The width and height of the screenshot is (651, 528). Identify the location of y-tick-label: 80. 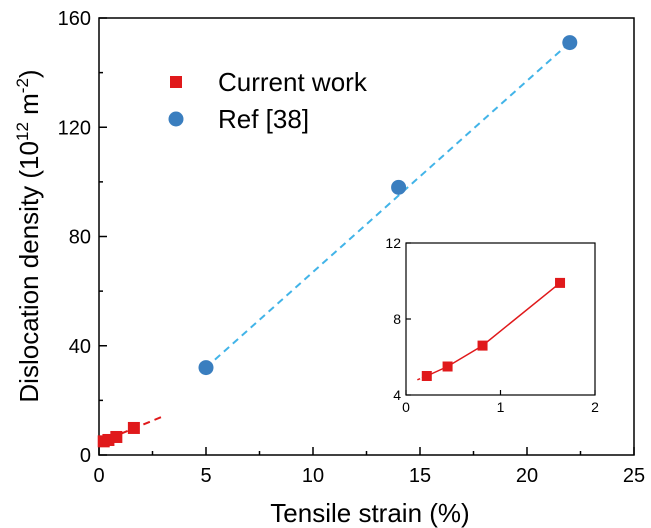
(80, 238).